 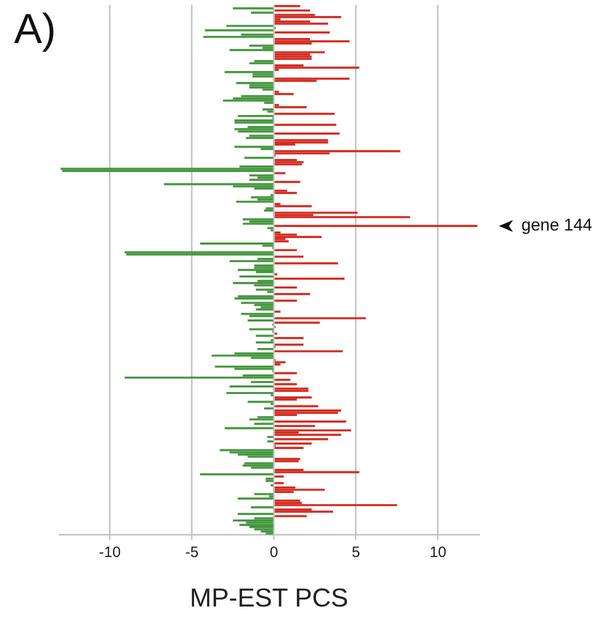 I want to click on x-tick-label: 0, so click(x=274, y=552).